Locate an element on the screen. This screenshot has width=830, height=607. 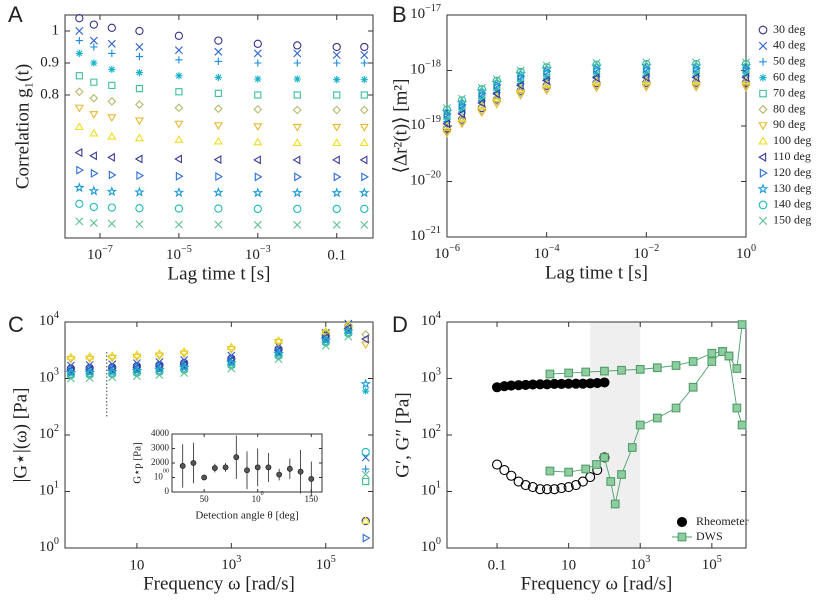
y-tick-label: 10⁻¹⁸ is located at coordinates (425, 68).